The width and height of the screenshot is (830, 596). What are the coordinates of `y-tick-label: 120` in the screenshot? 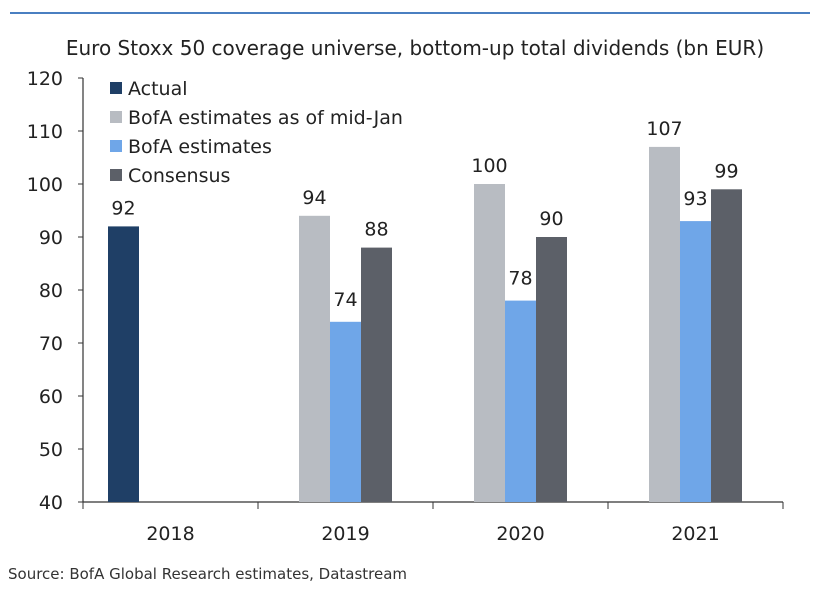 It's located at (45, 79).